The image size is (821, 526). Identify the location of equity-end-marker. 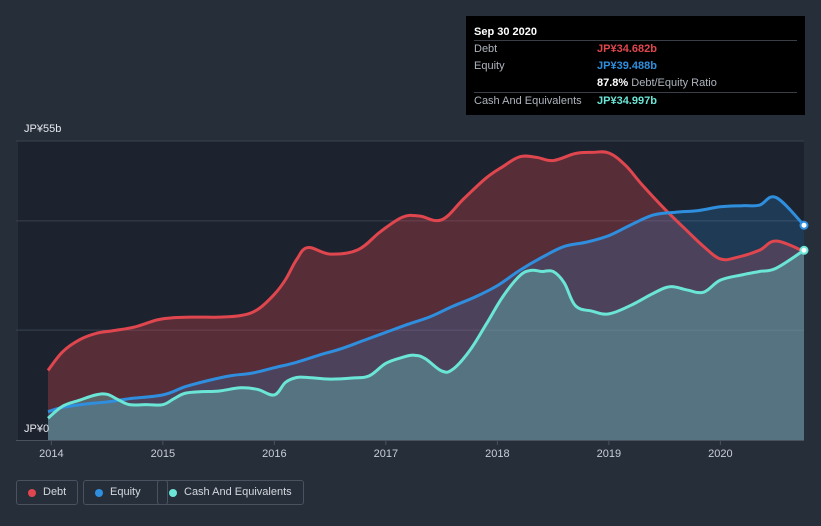
(804, 225).